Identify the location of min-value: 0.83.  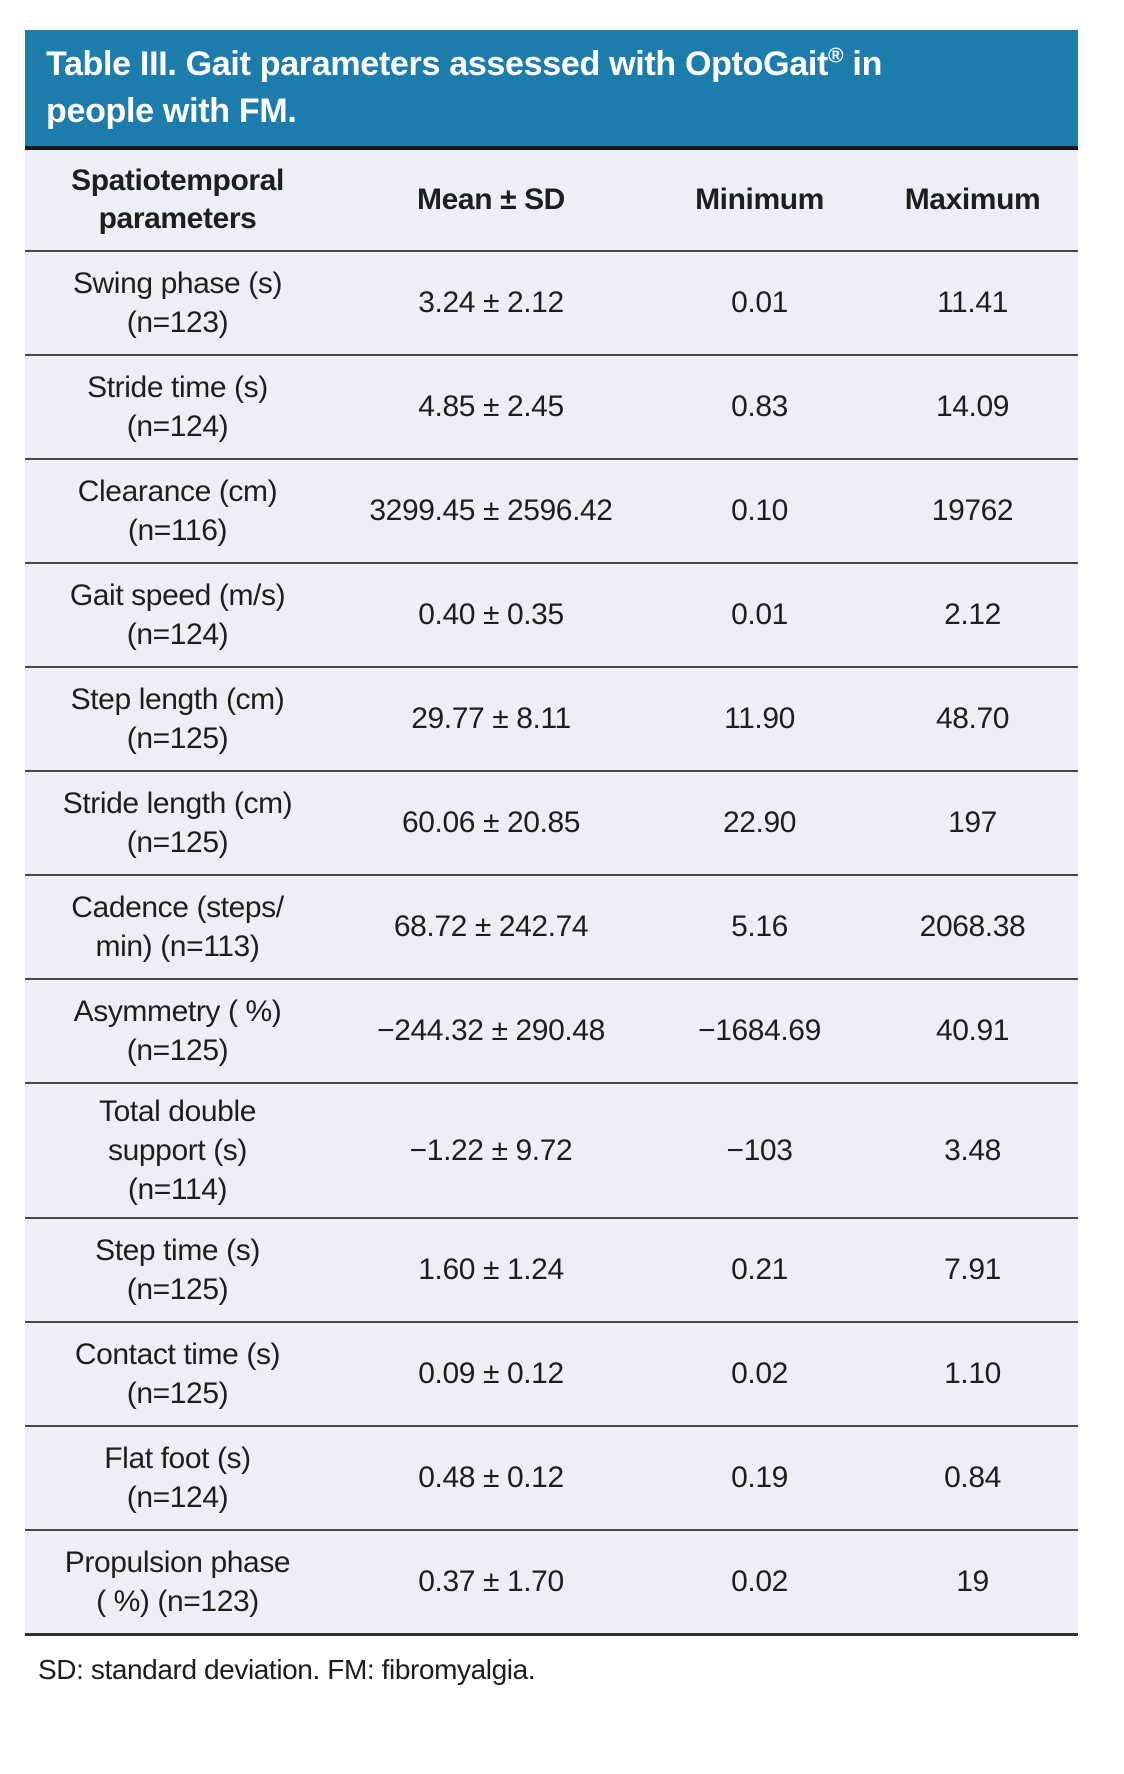
(759, 407).